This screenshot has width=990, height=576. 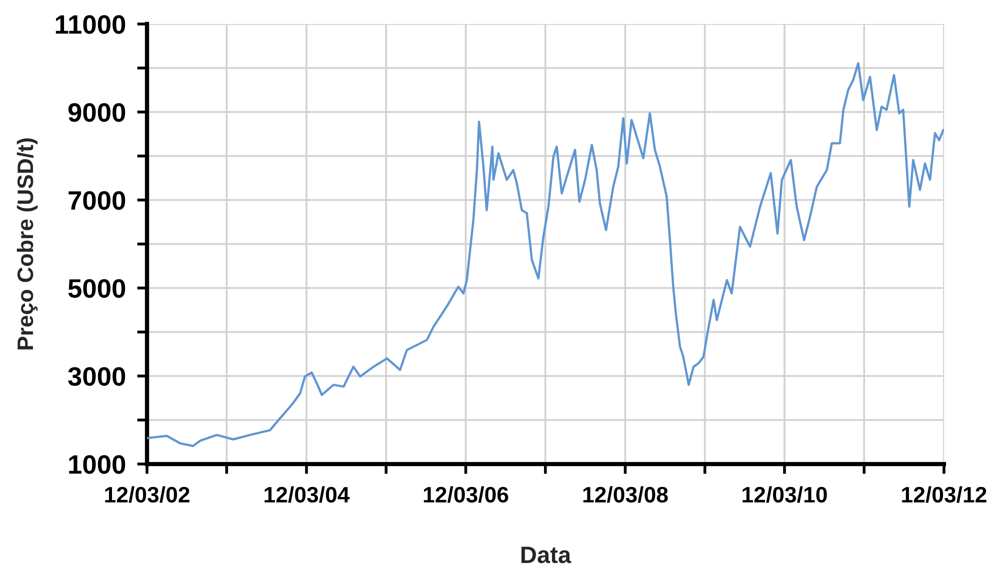 I want to click on x-tick-label: 12/03/08, so click(x=625, y=494).